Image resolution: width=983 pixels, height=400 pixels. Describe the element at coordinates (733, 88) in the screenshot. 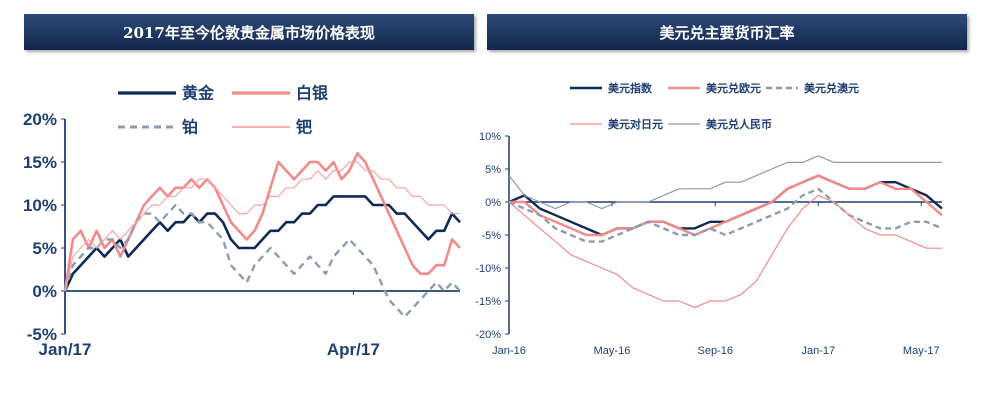

I see `legend-label: 美元兑欧元` at that location.